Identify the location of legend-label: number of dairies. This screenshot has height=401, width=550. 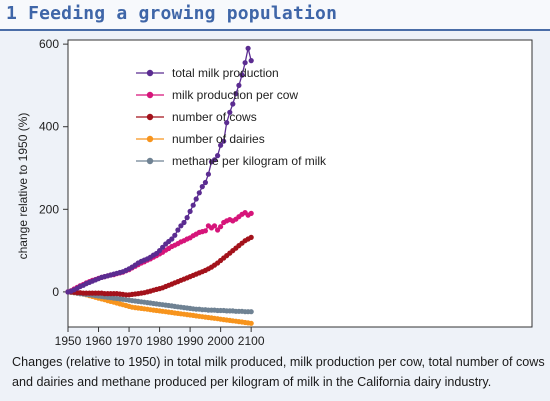
(218, 139).